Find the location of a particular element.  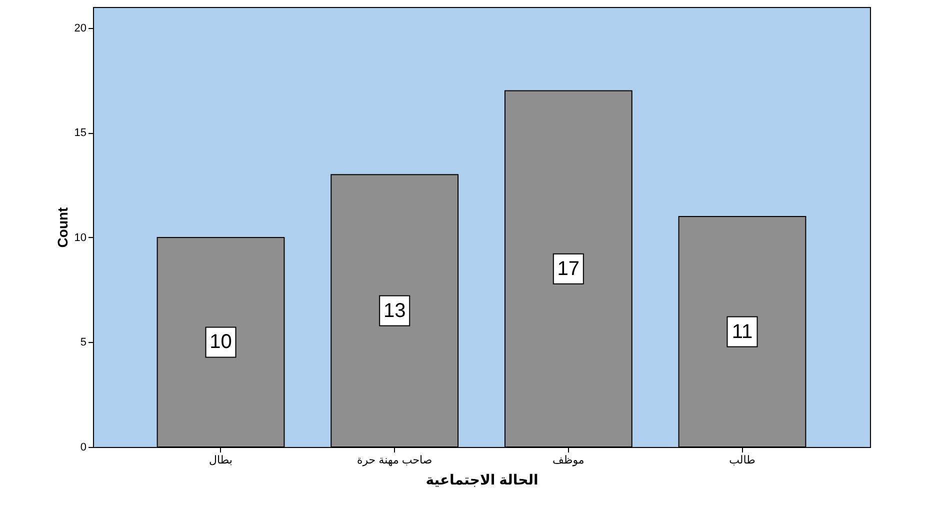

y-tick-label: 10 is located at coordinates (80, 238).